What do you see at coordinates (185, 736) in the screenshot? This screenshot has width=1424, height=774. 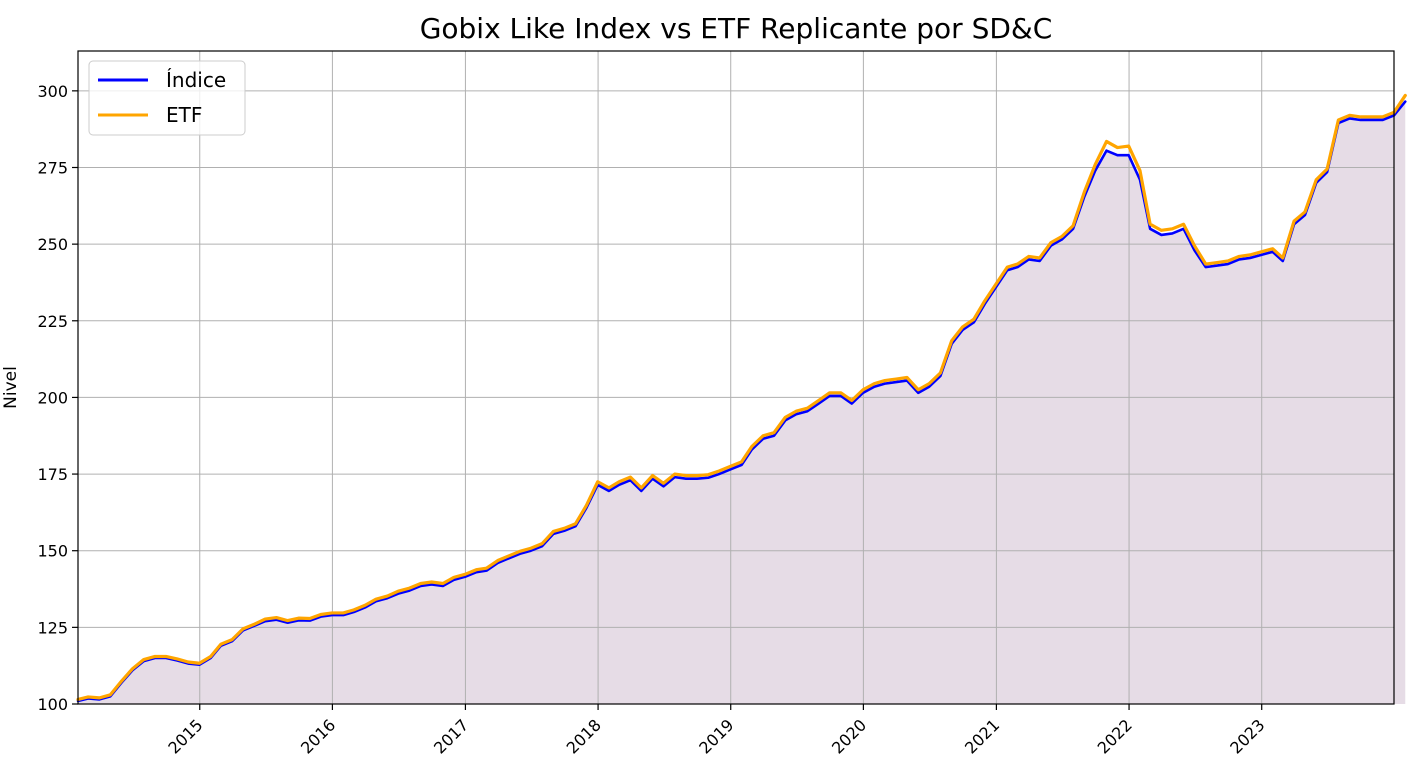 I see `x-tick-label: 2015` at bounding box center [185, 736].